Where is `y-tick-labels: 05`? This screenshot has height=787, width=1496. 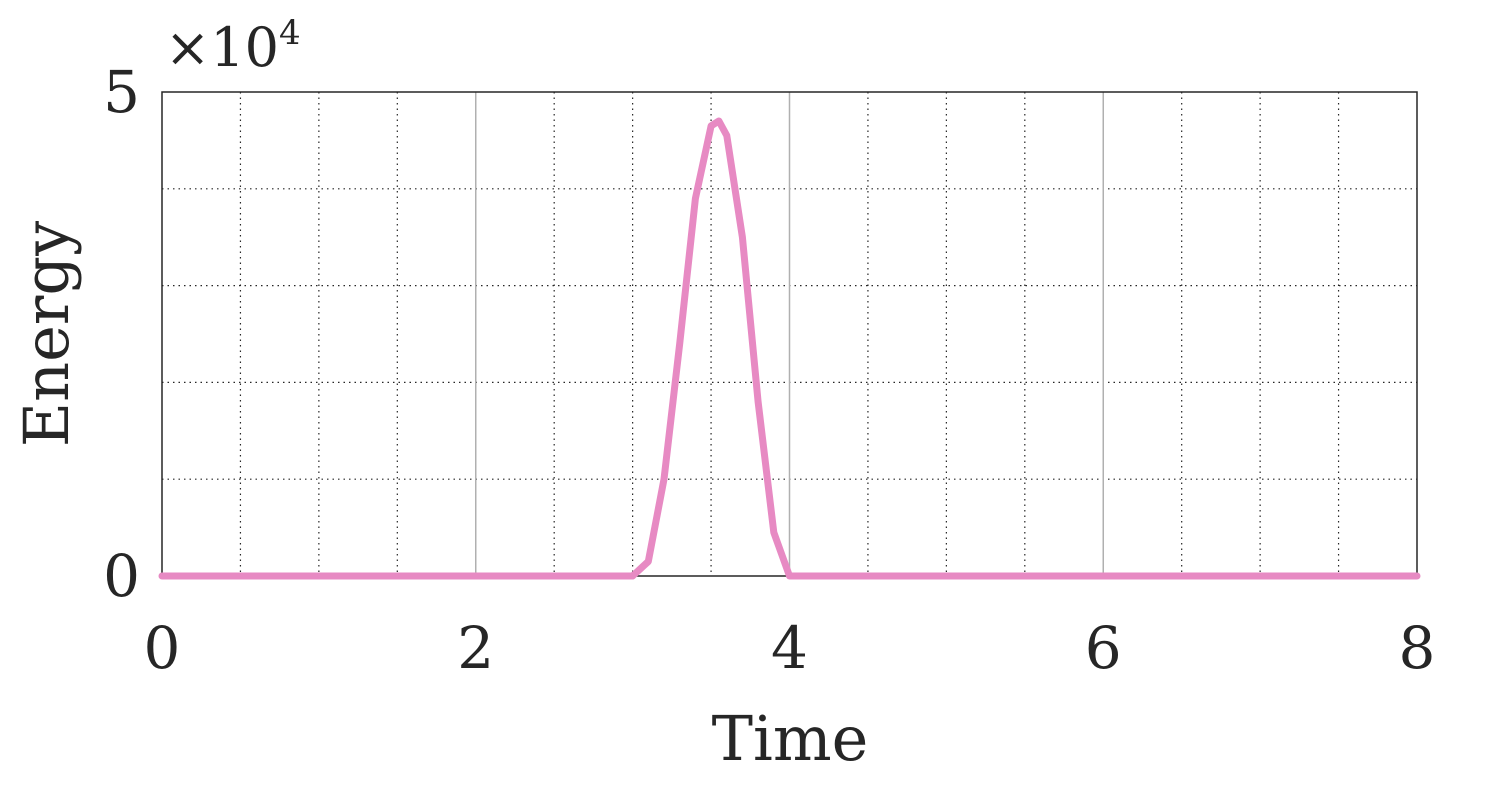
y-tick-labels: 05 is located at coordinates (121, 334).